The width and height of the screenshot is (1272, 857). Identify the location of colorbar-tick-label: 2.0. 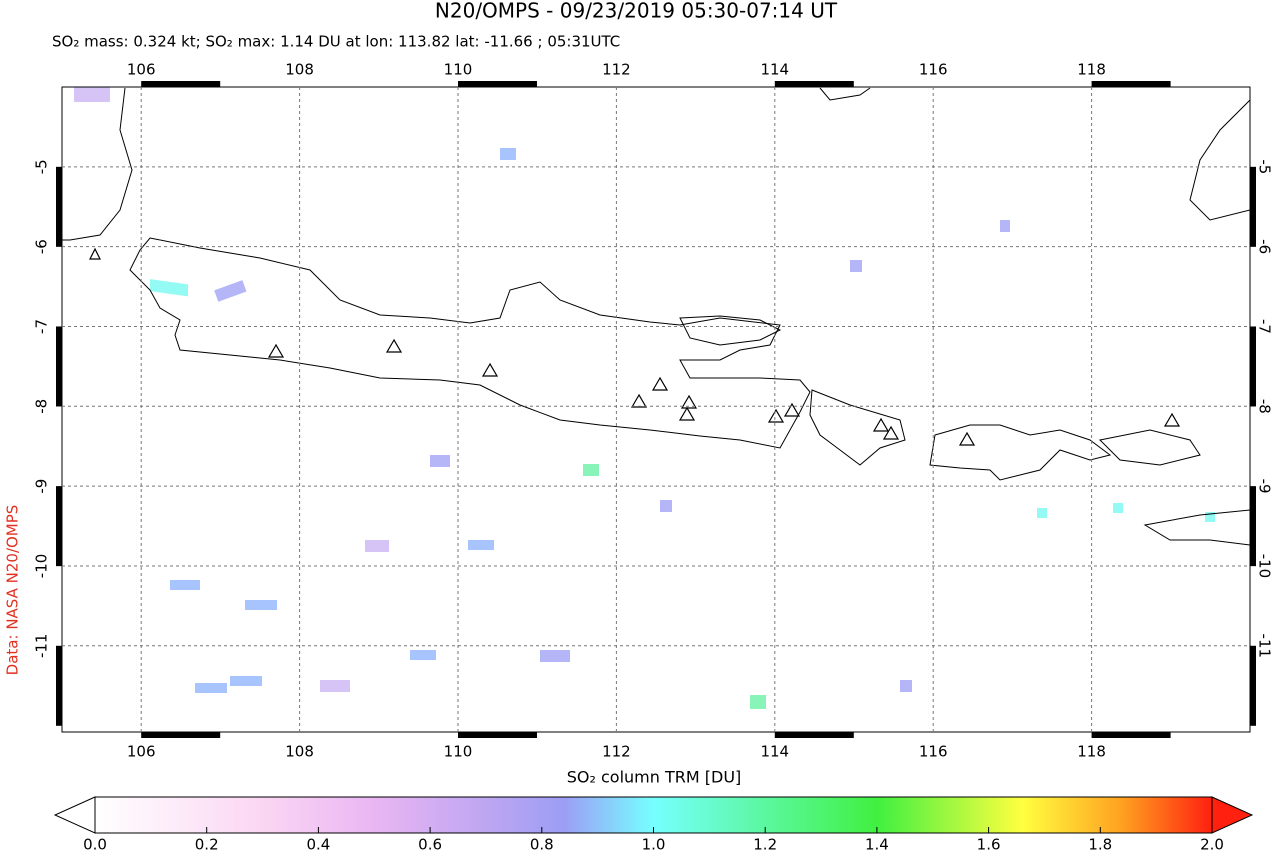
(1212, 845).